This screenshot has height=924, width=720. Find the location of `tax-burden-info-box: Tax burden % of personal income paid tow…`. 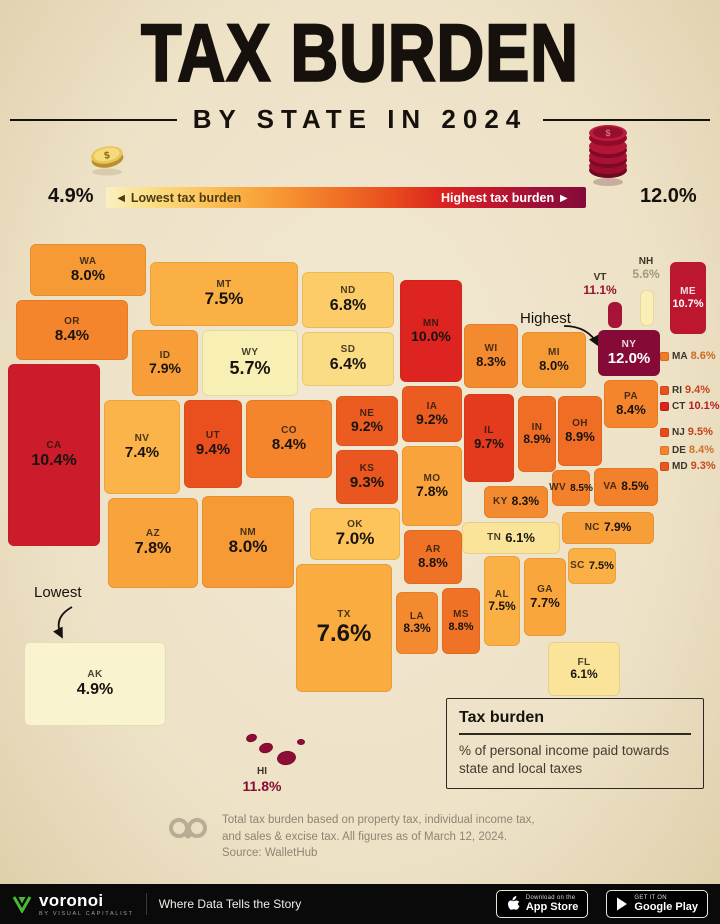

tax-burden-info-box: Tax burden % of personal income paid tow… is located at coordinates (575, 743).